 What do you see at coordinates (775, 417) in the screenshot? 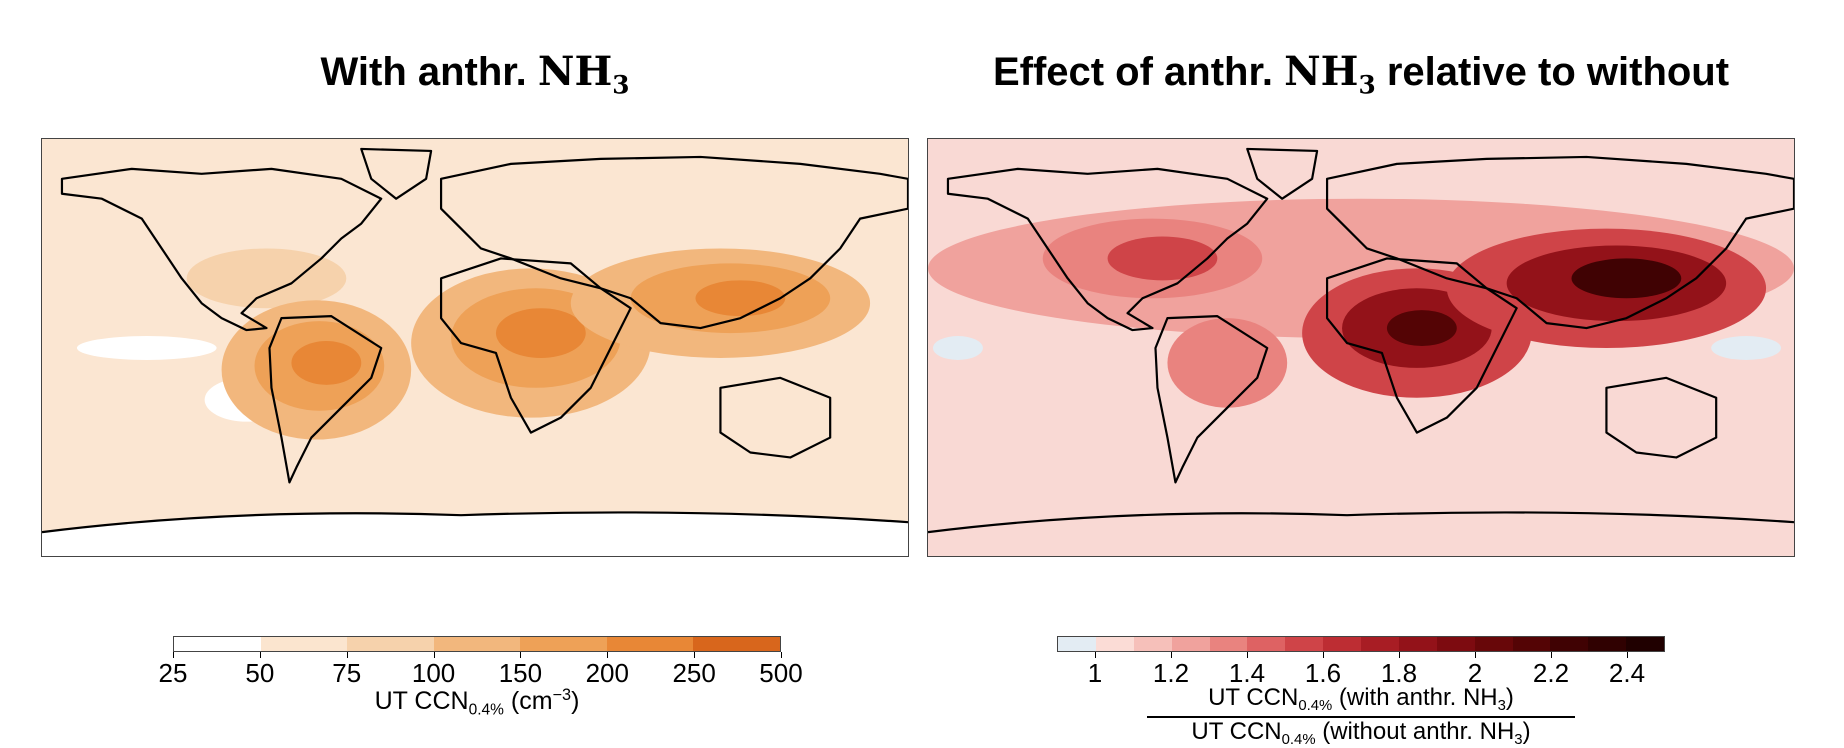
I see `left-coast-australia` at bounding box center [775, 417].